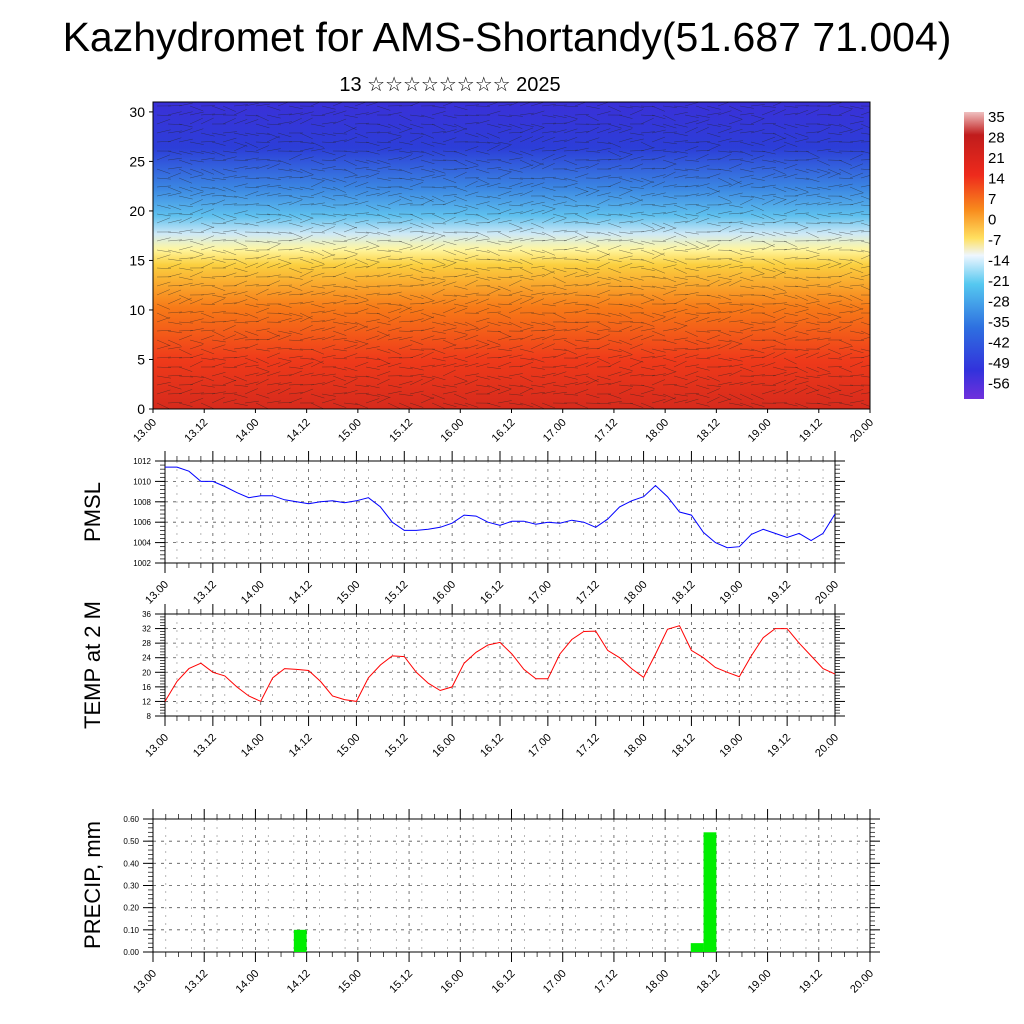 The image size is (1024, 1024). Describe the element at coordinates (996, 158) in the screenshot. I see `colorbar-label: 21` at that location.